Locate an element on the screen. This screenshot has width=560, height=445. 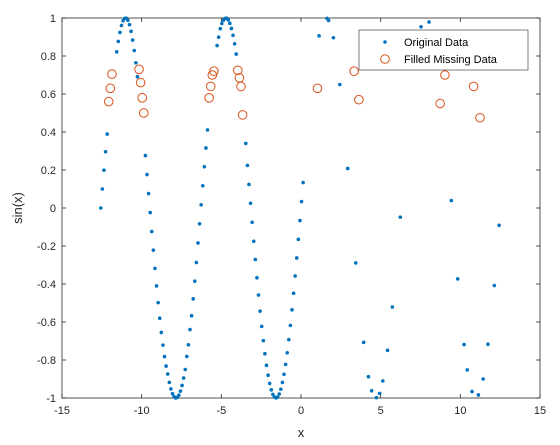
y-tick-label: -1 is located at coordinates (51, 399).